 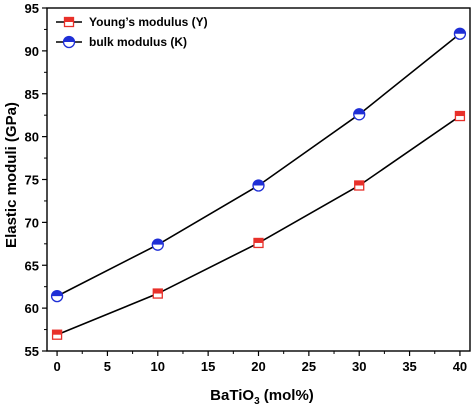 What do you see at coordinates (32, 8) in the screenshot?
I see `y-tick-label: 95` at bounding box center [32, 8].